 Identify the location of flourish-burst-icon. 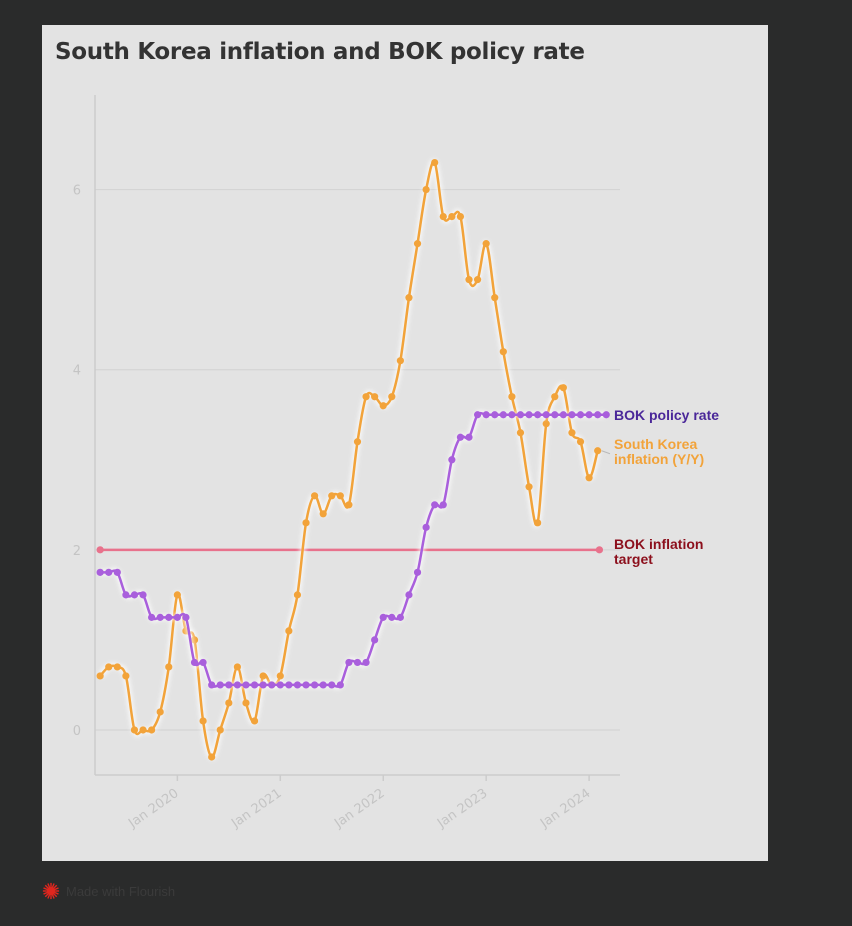
(51, 891).